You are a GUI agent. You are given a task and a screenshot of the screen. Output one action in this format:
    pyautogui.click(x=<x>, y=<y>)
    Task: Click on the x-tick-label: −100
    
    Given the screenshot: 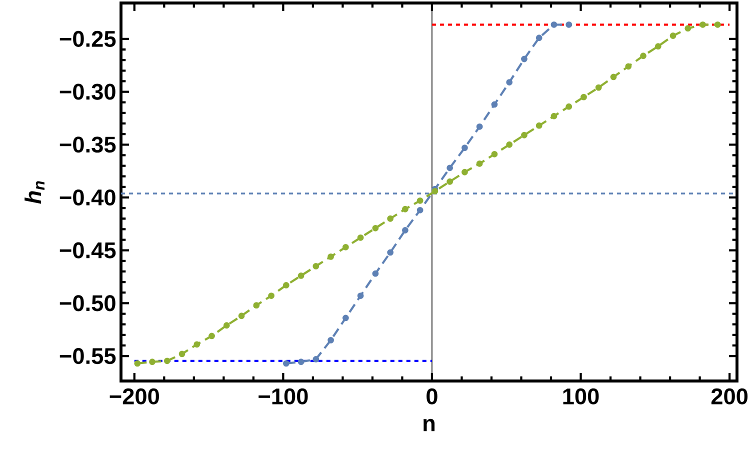 What is the action you would take?
    pyautogui.click(x=283, y=396)
    